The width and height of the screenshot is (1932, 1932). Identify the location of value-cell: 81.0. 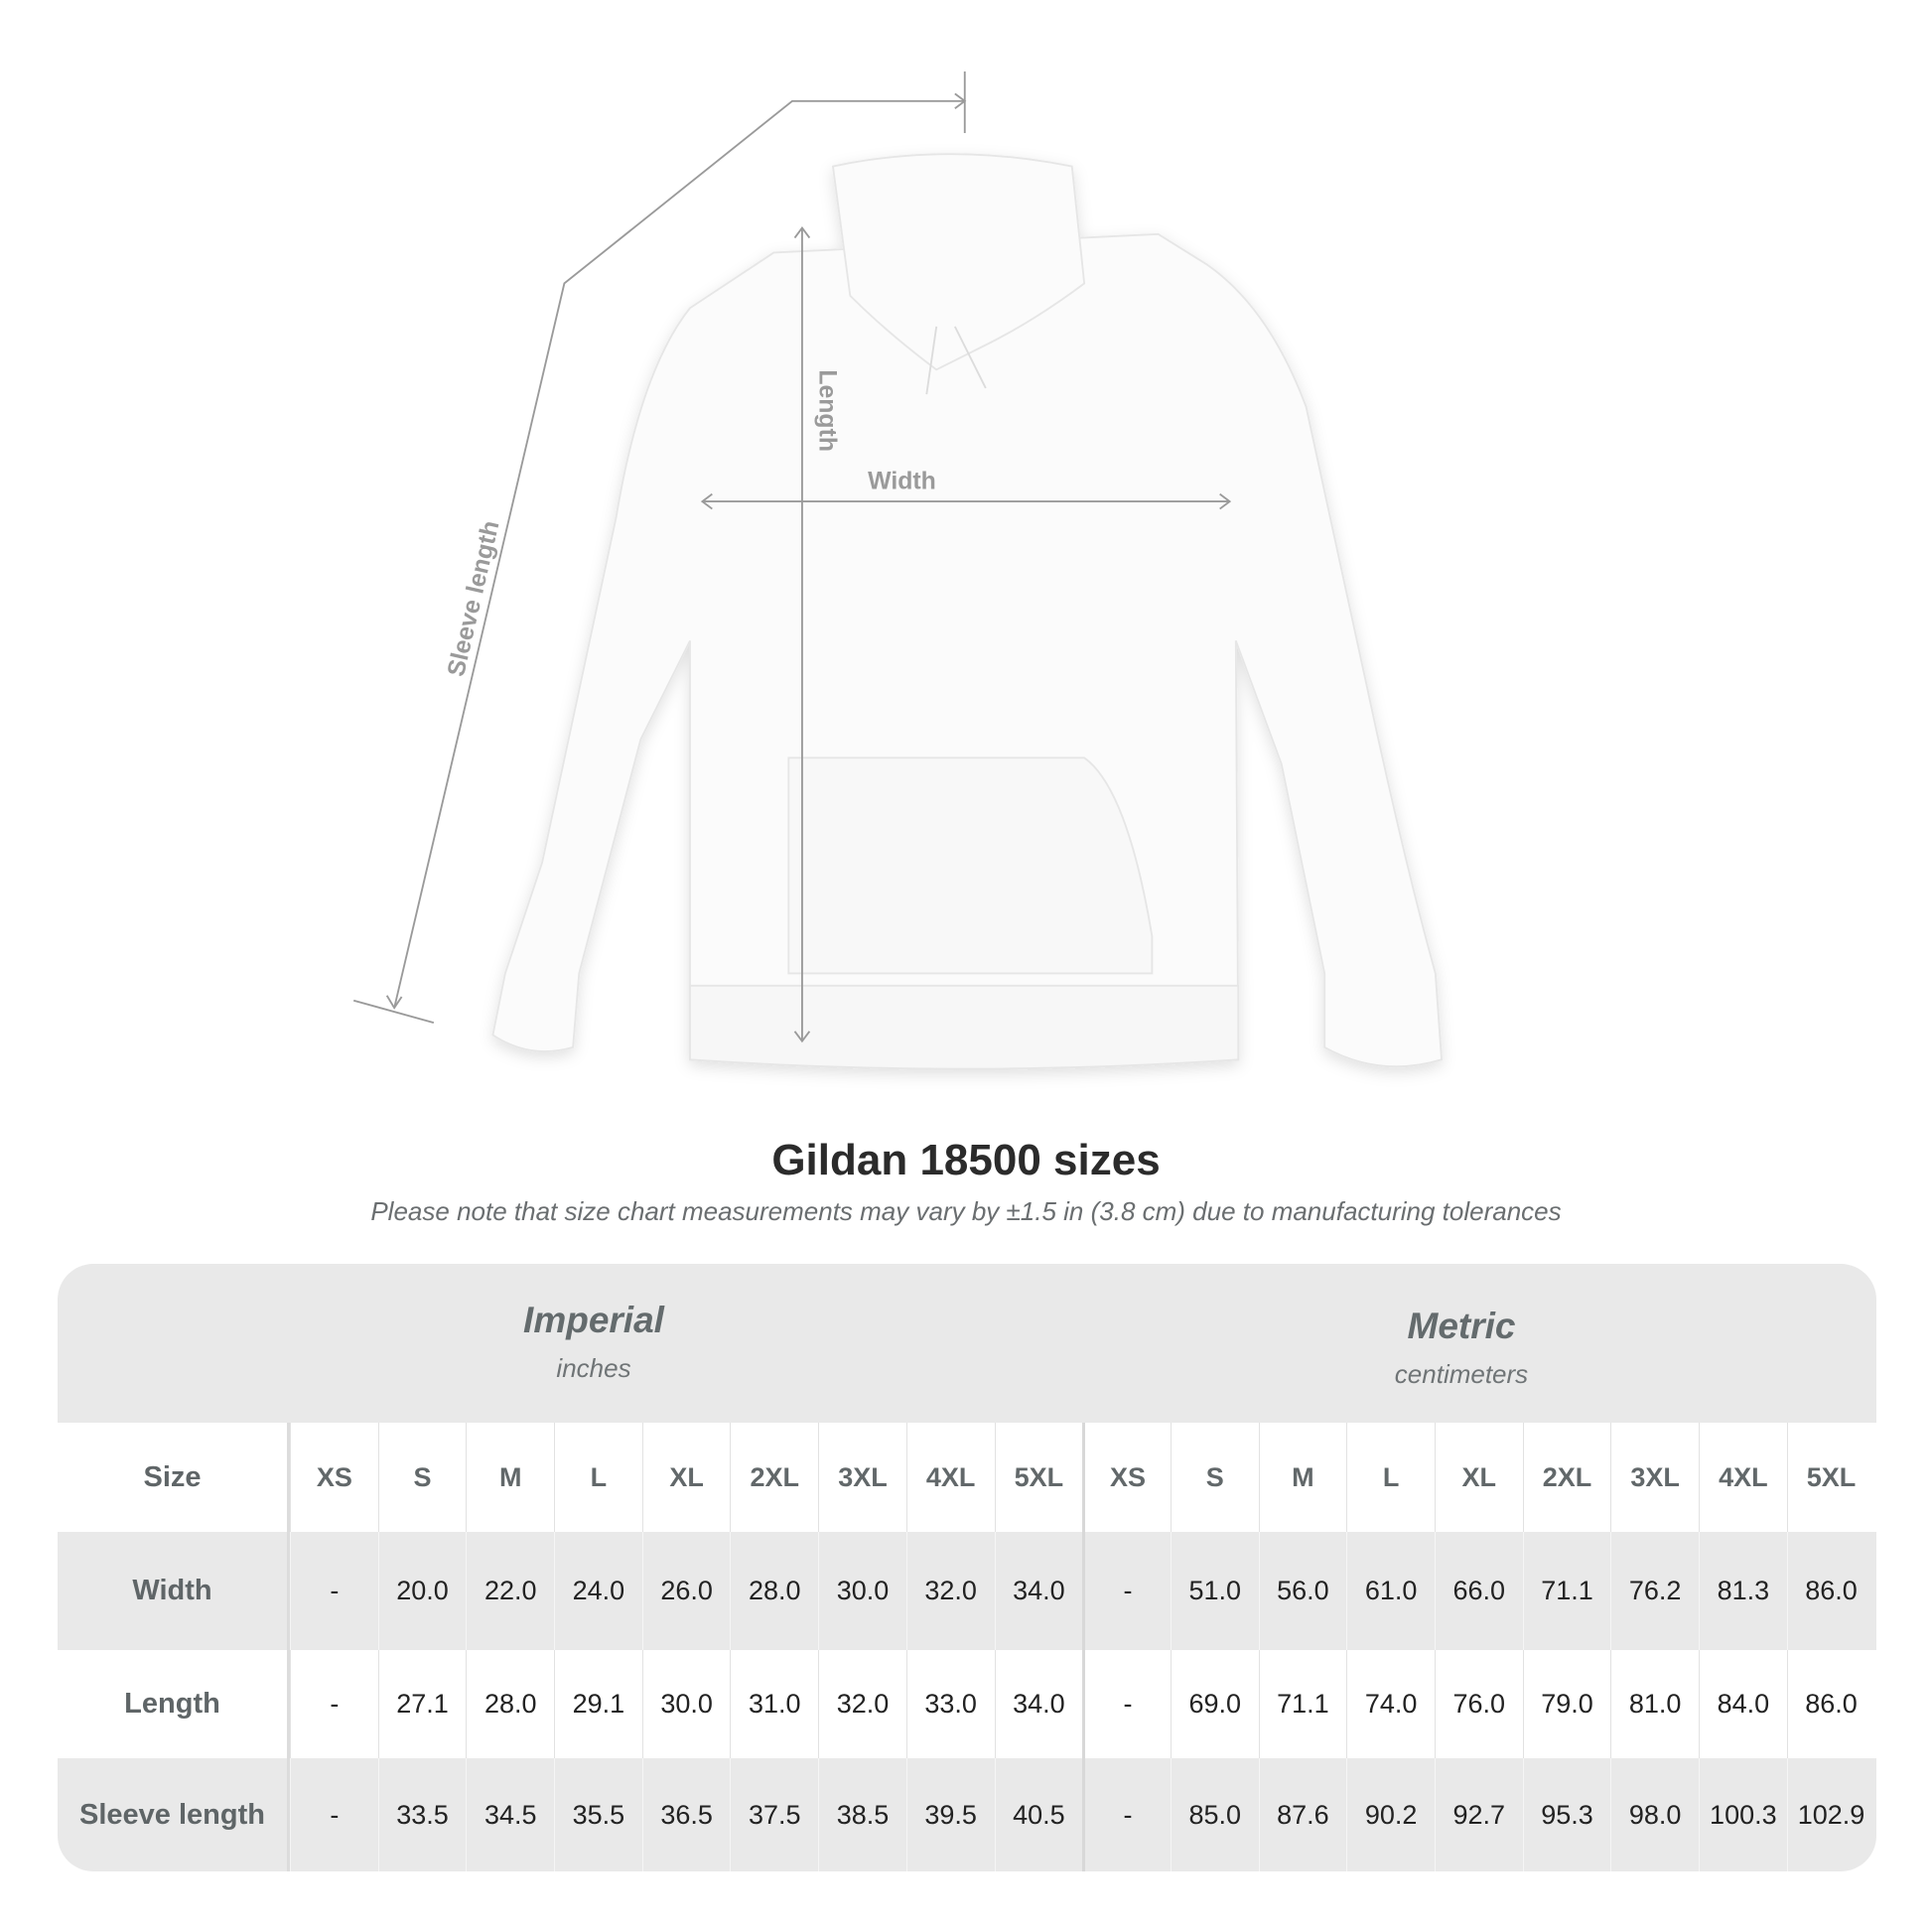
(1655, 1704).